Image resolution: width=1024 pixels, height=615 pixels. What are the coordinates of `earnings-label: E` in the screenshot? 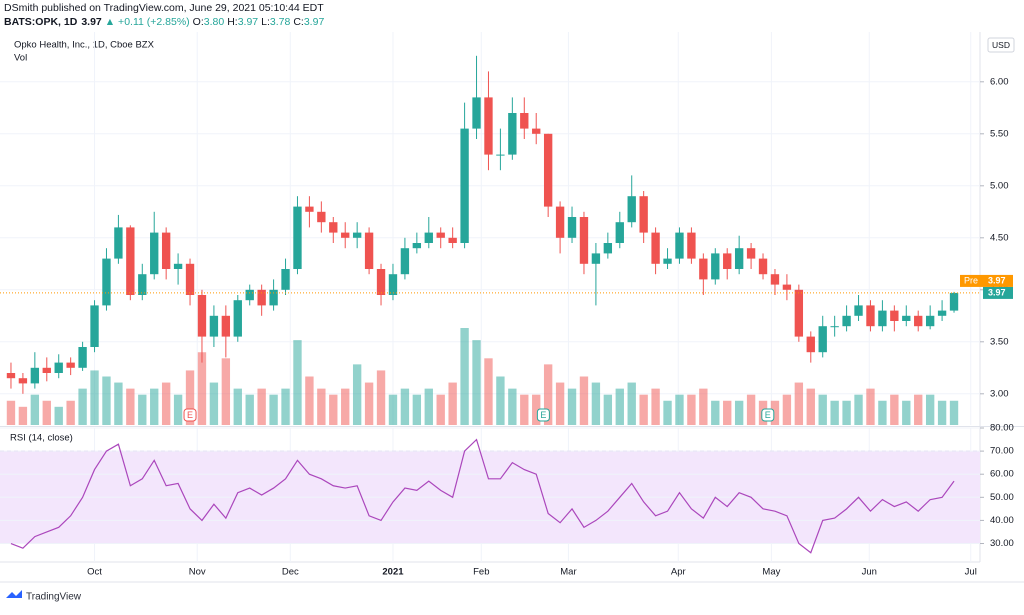 It's located at (543, 415).